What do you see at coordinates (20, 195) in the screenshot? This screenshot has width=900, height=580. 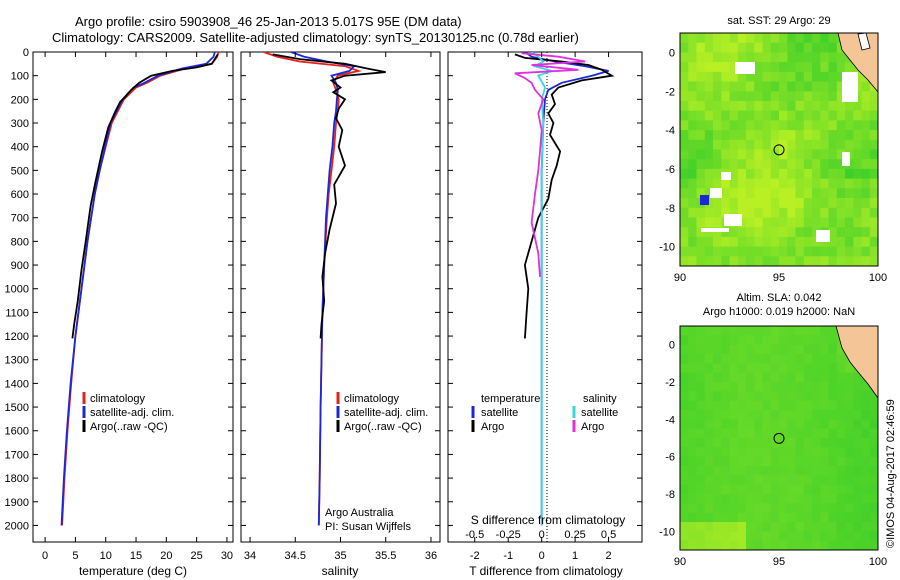 I see `y-tick-label: 600` at bounding box center [20, 195].